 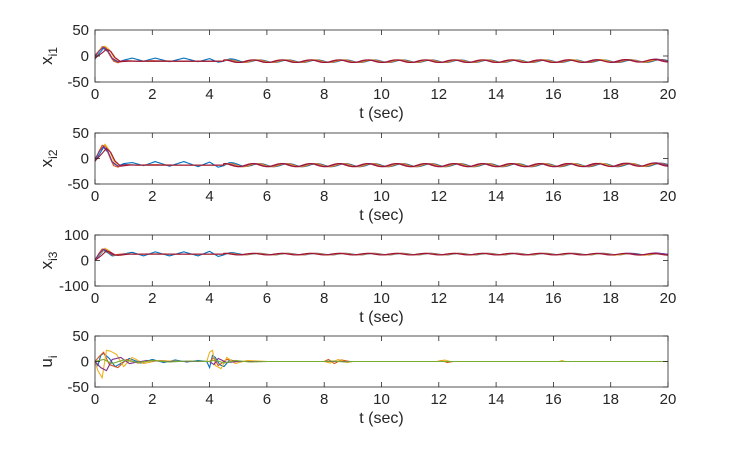 I want to click on y-axis-label: xi1, so click(x=48, y=56).